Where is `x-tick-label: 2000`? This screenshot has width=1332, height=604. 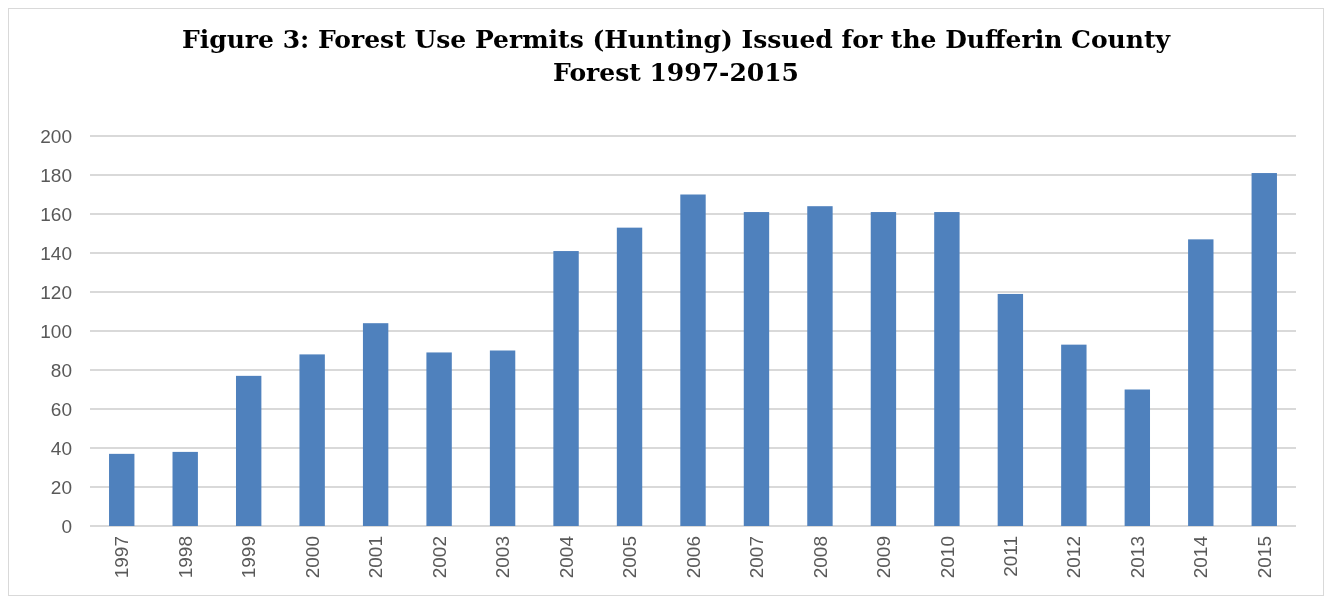 x-tick-label: 2000 is located at coordinates (312, 557).